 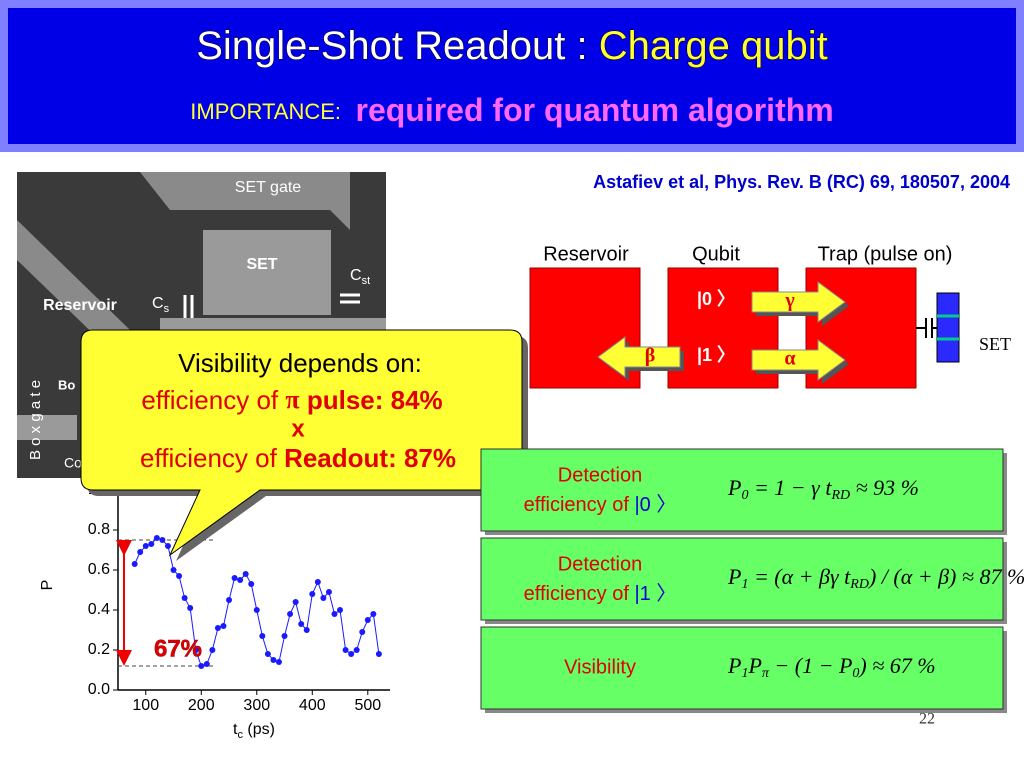 I want to click on micro-box-gate: B o x g a t e, so click(x=35, y=420).